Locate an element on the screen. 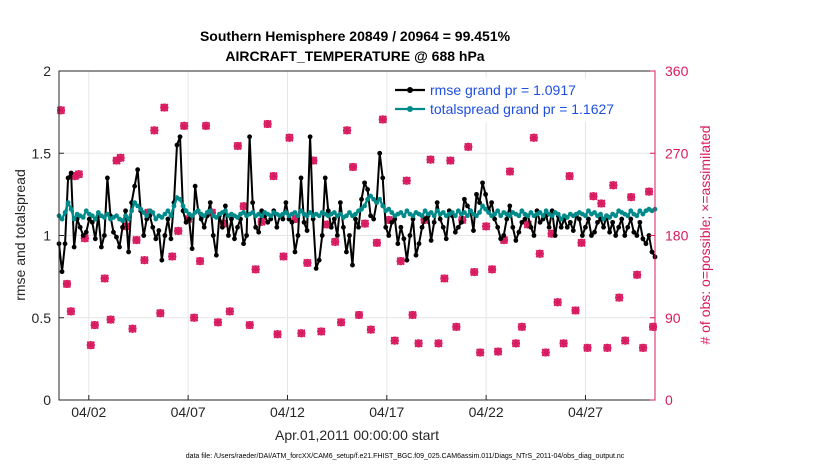 The width and height of the screenshot is (830, 470). x-tick-label: 04/02 is located at coordinates (88, 412).